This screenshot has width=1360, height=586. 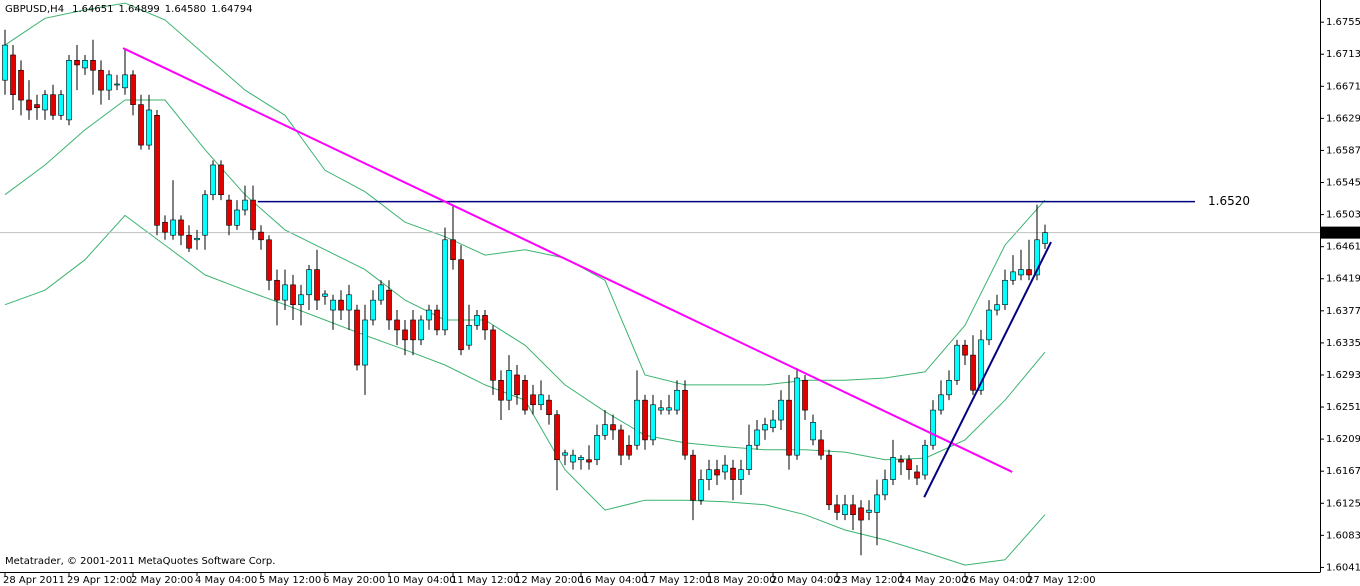 What do you see at coordinates (92, 9) in the screenshot?
I see `quote-value: 1.64651` at bounding box center [92, 9].